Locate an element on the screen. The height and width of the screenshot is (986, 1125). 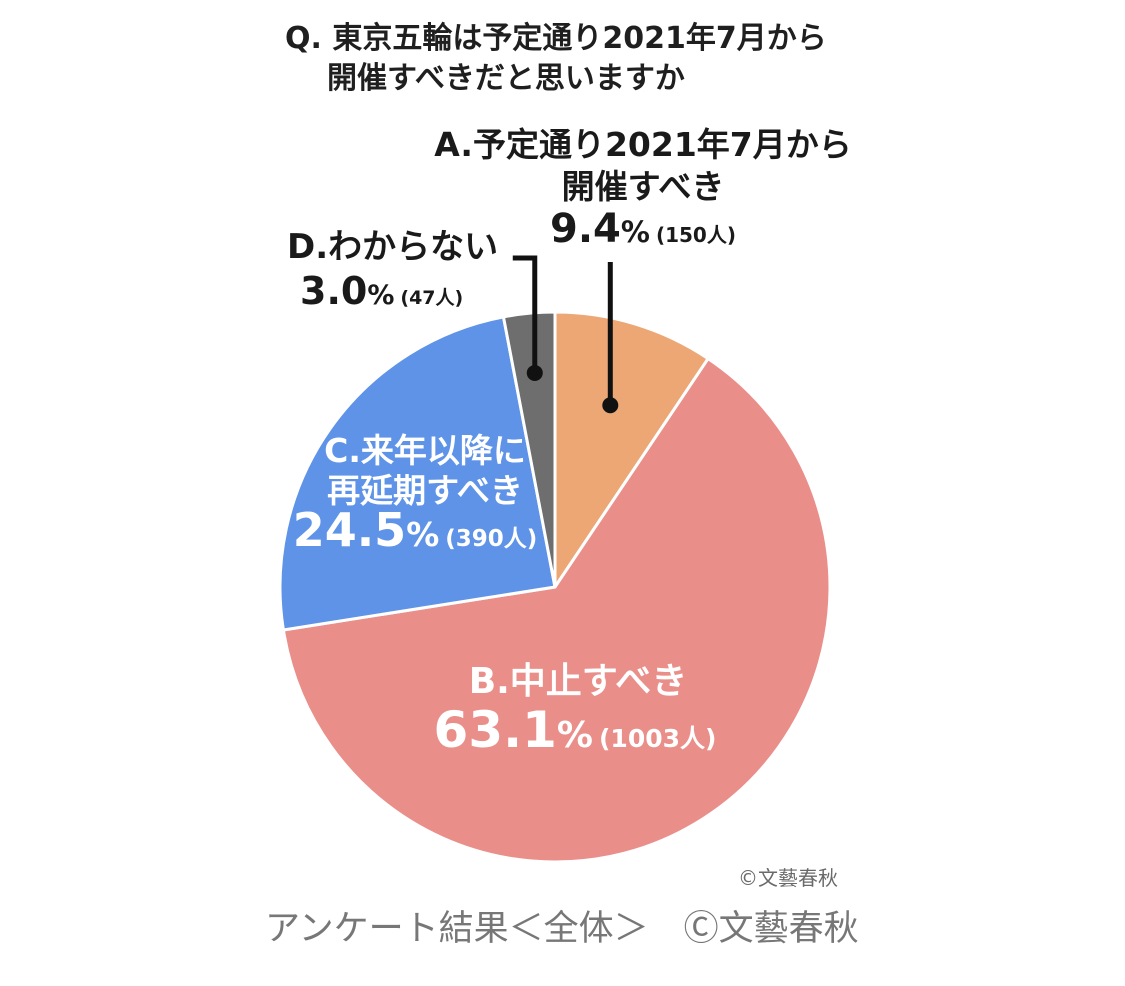
pie-slice-d is located at coordinates (529, 449).